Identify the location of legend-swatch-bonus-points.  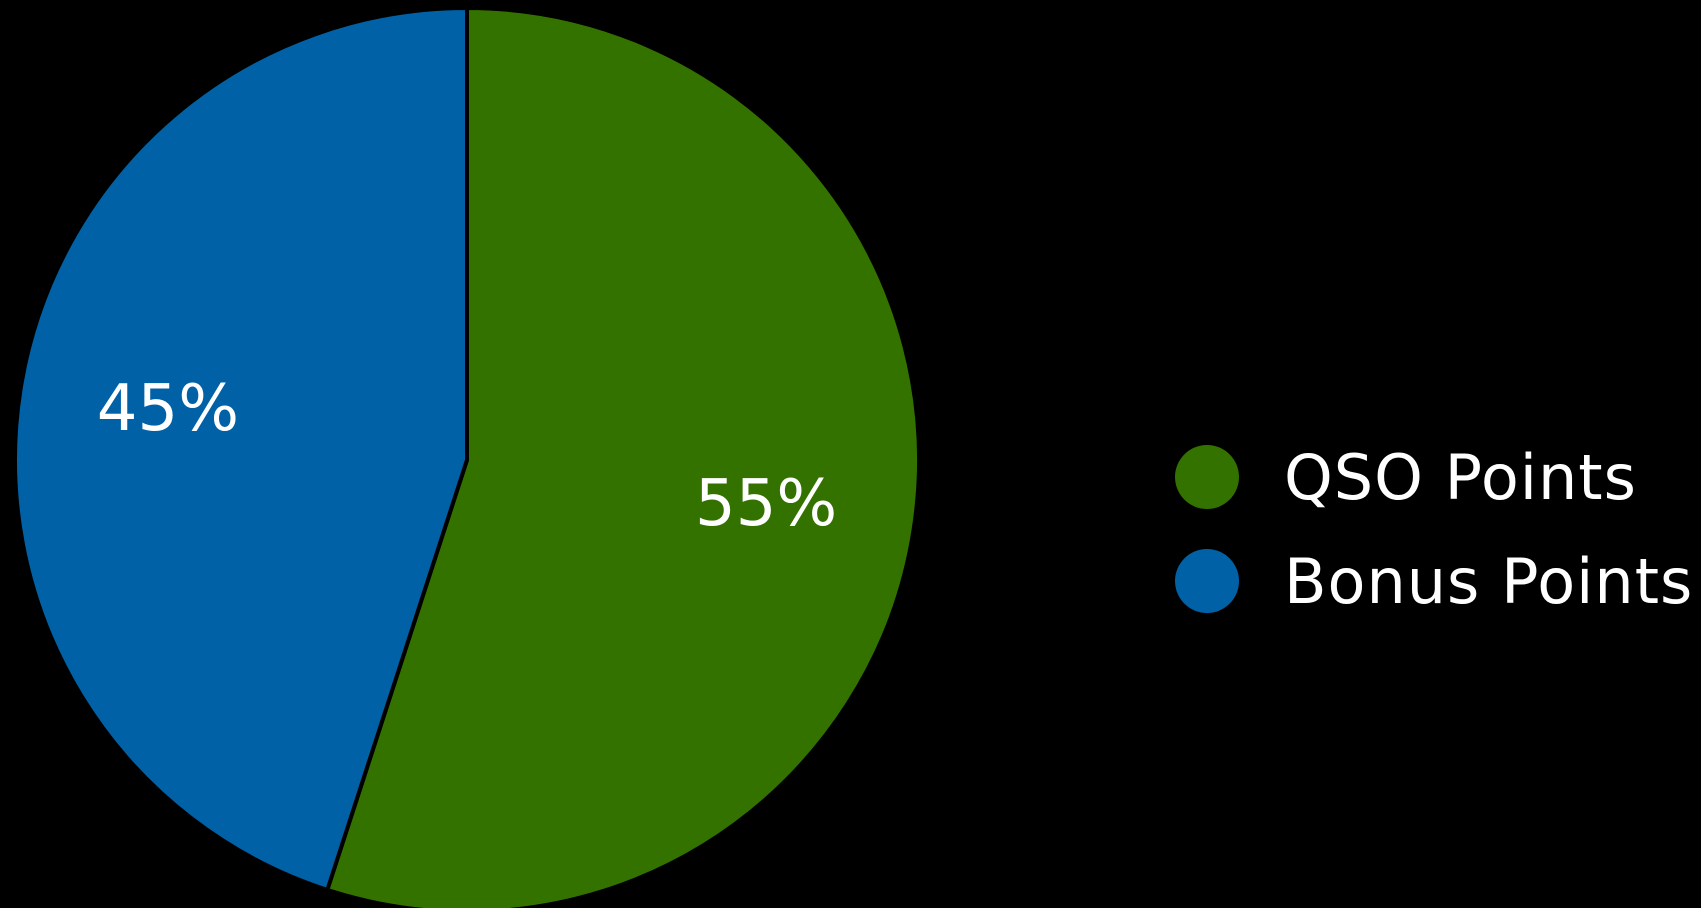
(1207, 581).